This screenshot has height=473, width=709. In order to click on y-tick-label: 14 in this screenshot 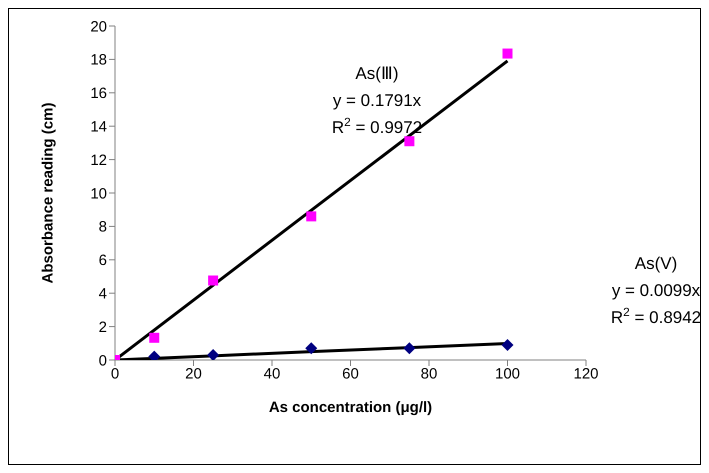, I will do `click(98, 127)`.